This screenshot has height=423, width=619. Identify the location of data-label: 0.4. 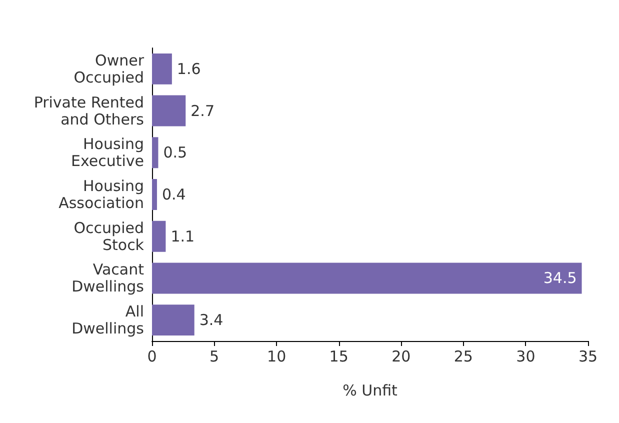
(174, 195).